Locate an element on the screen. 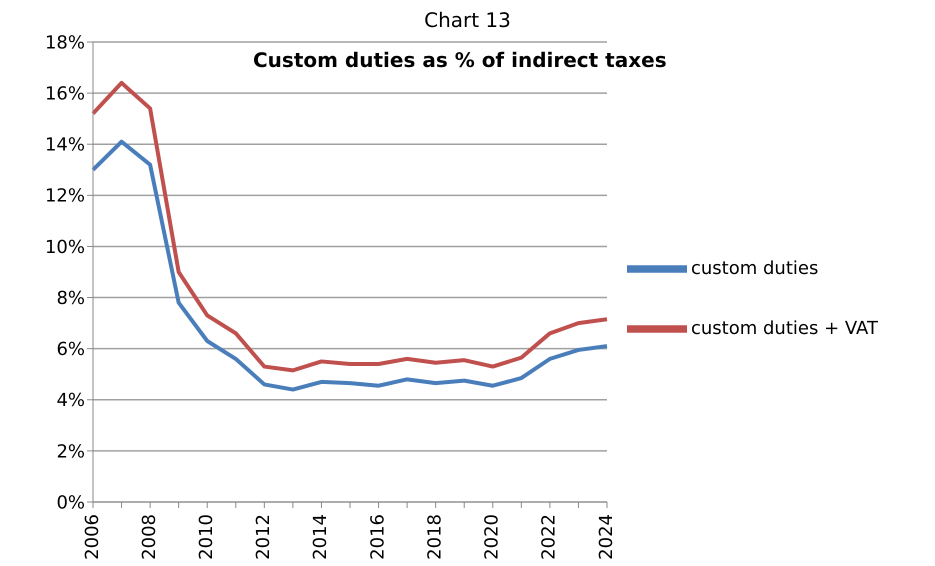 The height and width of the screenshot is (566, 935). y-tick-label: 2% is located at coordinates (70, 451).